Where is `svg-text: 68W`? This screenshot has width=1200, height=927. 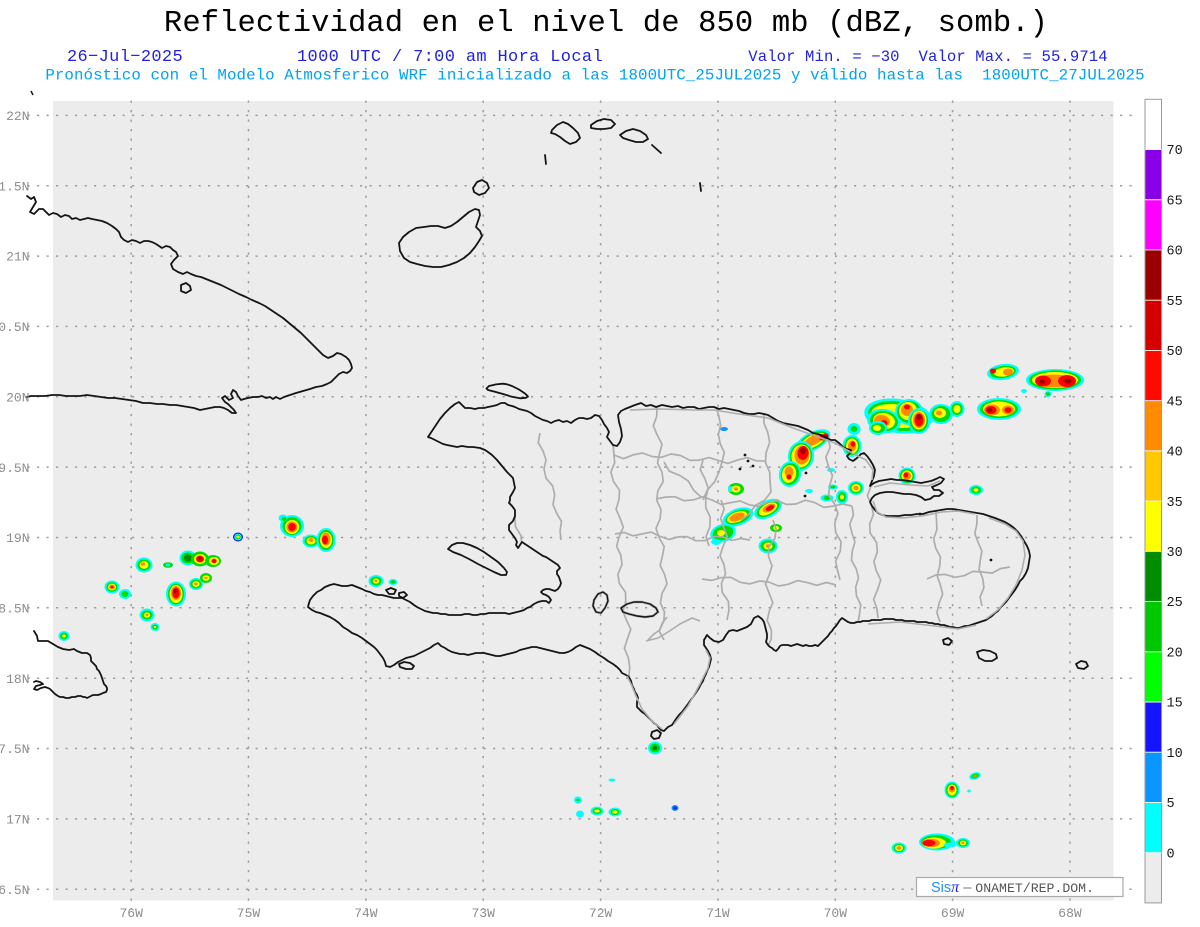
svg-text: 68W is located at coordinates (1070, 913).